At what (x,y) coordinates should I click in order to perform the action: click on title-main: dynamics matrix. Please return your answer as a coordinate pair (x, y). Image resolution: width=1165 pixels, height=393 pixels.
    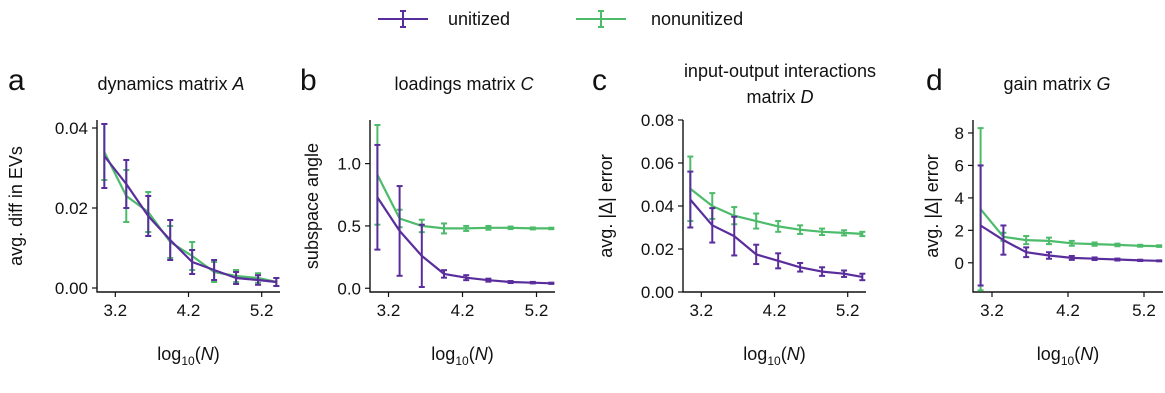
    Looking at the image, I should click on (164, 84).